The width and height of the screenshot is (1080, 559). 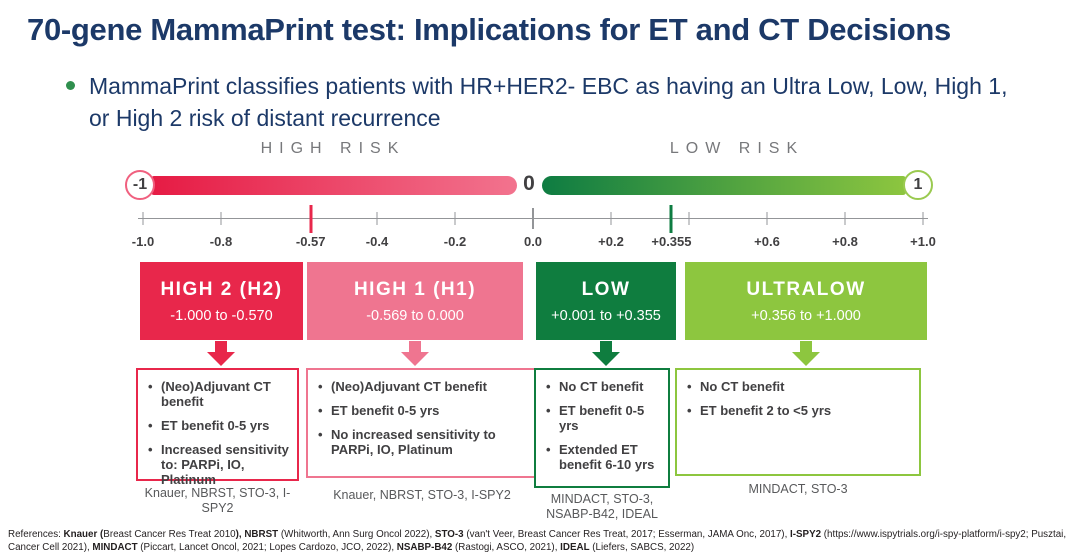 I want to click on category-range: +0.356 to +1.000, so click(x=806, y=315).